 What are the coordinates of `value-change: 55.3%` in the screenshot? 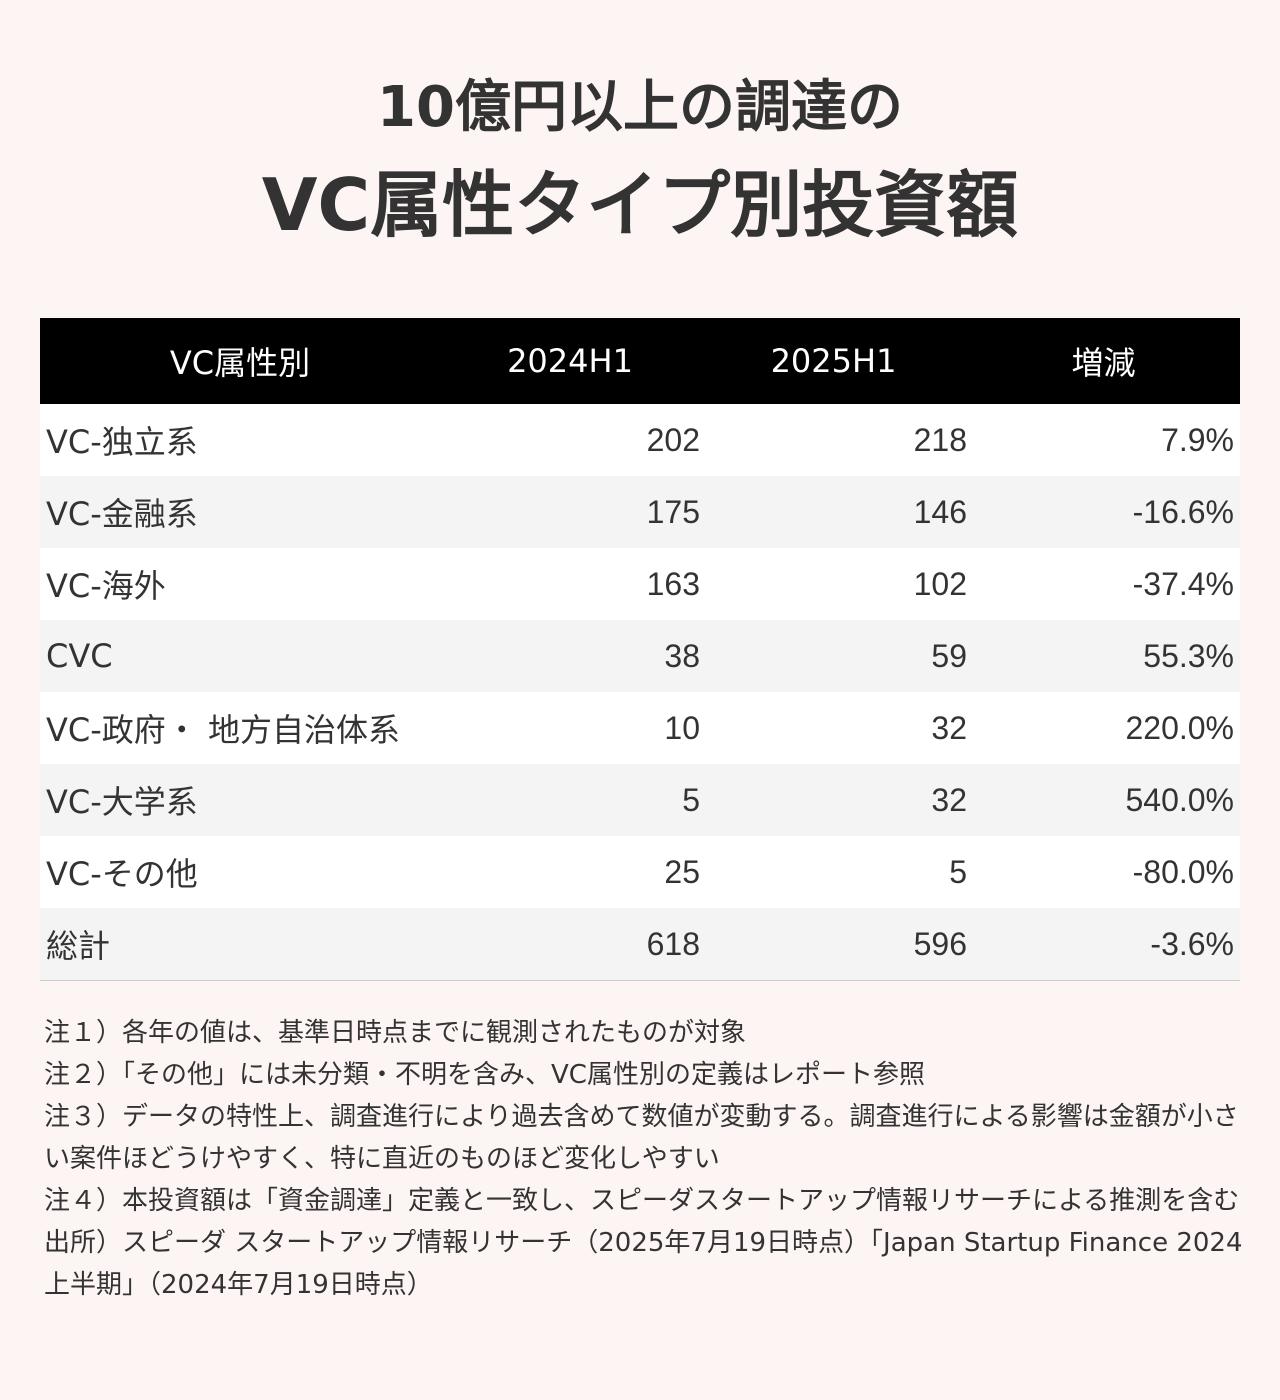 It's located at (1103, 656).